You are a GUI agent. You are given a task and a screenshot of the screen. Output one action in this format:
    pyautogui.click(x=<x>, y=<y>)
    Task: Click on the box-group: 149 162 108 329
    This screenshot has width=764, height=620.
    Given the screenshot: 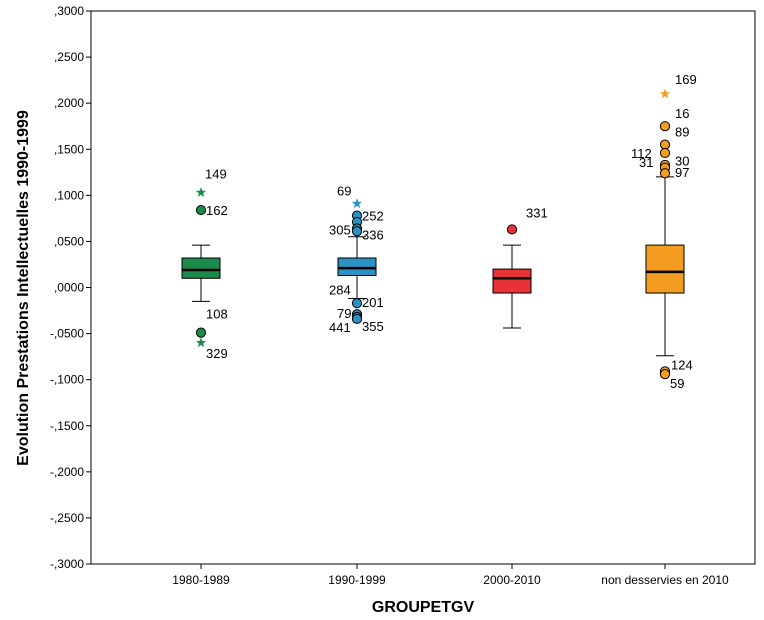 What is the action you would take?
    pyautogui.click(x=204, y=264)
    